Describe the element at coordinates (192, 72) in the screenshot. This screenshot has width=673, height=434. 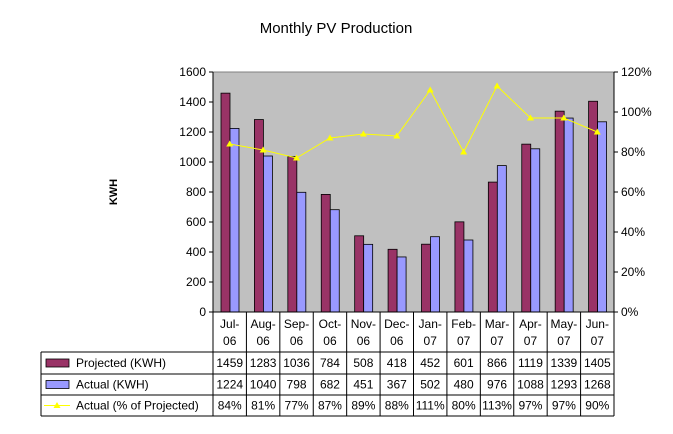
I see `y-tick-label: 1600` at that location.